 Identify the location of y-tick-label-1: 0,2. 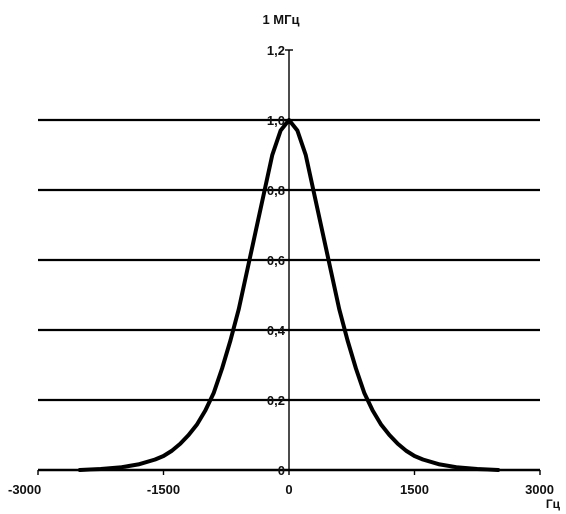
(276, 400).